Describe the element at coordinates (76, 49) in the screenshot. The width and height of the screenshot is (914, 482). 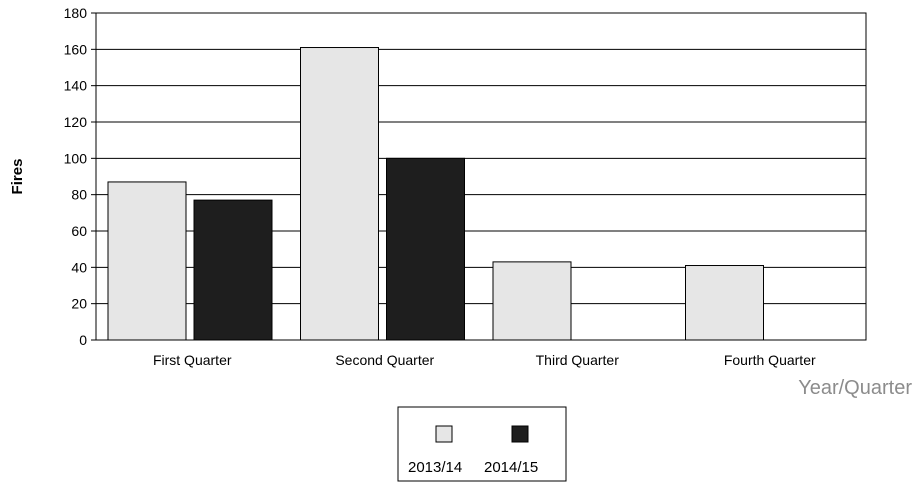
I see `y-tick-label: 160` at that location.